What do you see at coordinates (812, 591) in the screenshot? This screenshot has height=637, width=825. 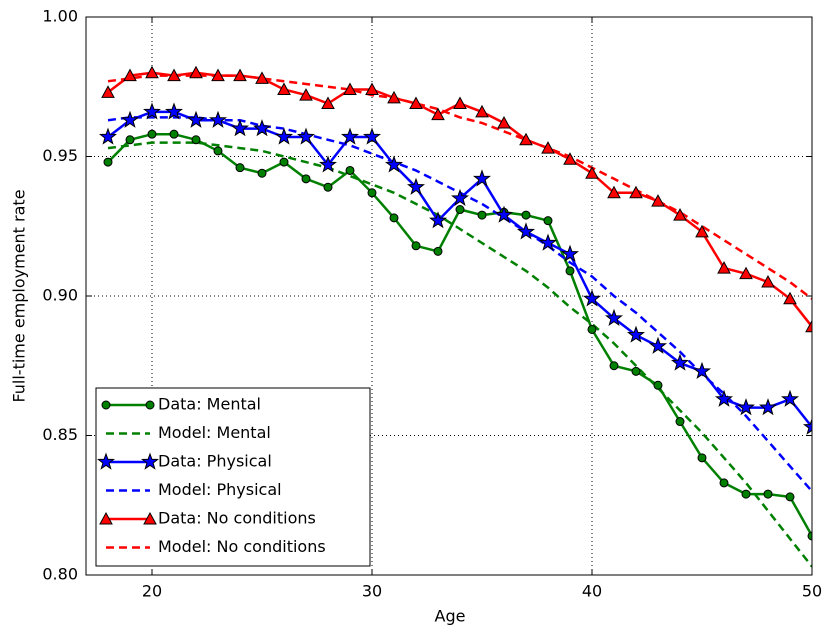 I see `x-tick-label: 50` at bounding box center [812, 591].